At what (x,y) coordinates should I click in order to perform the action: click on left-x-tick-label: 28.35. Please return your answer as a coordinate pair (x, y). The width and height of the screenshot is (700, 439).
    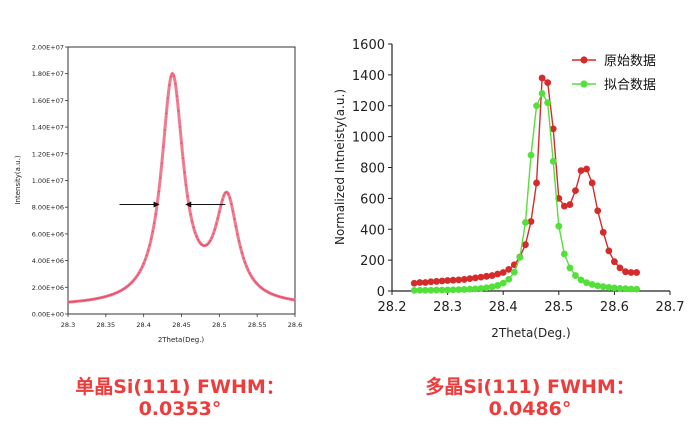
    Looking at the image, I should click on (106, 325).